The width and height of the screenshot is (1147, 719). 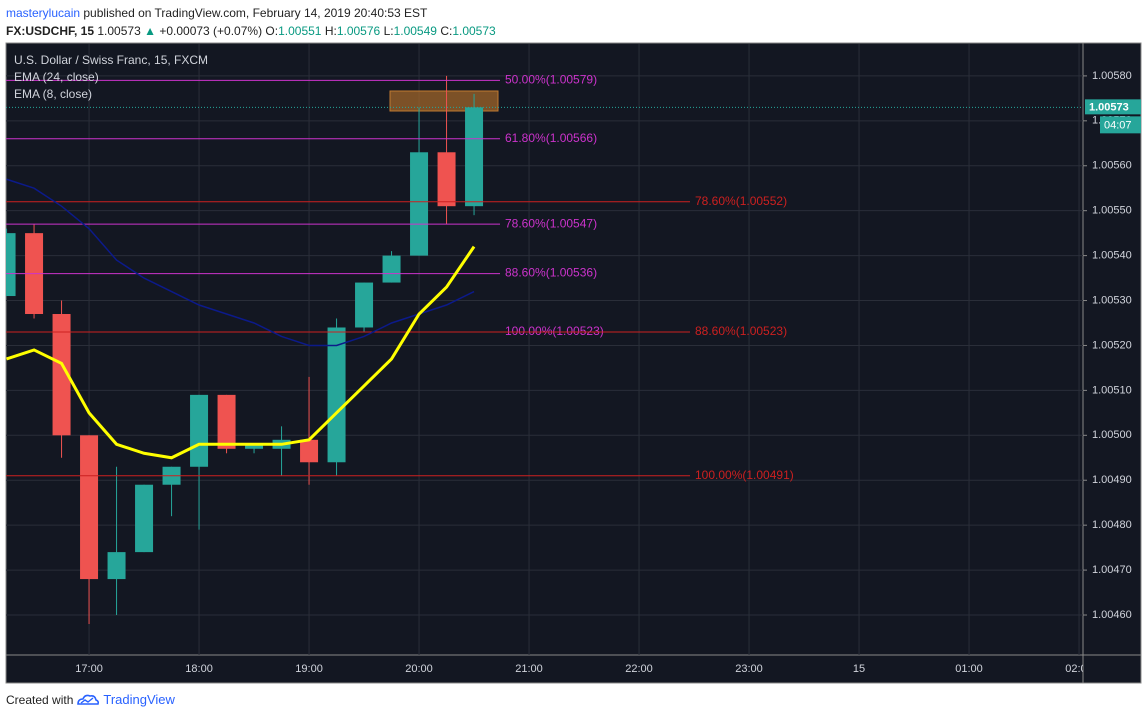 I want to click on y-tick-label: 1.00460, so click(x=1112, y=615).